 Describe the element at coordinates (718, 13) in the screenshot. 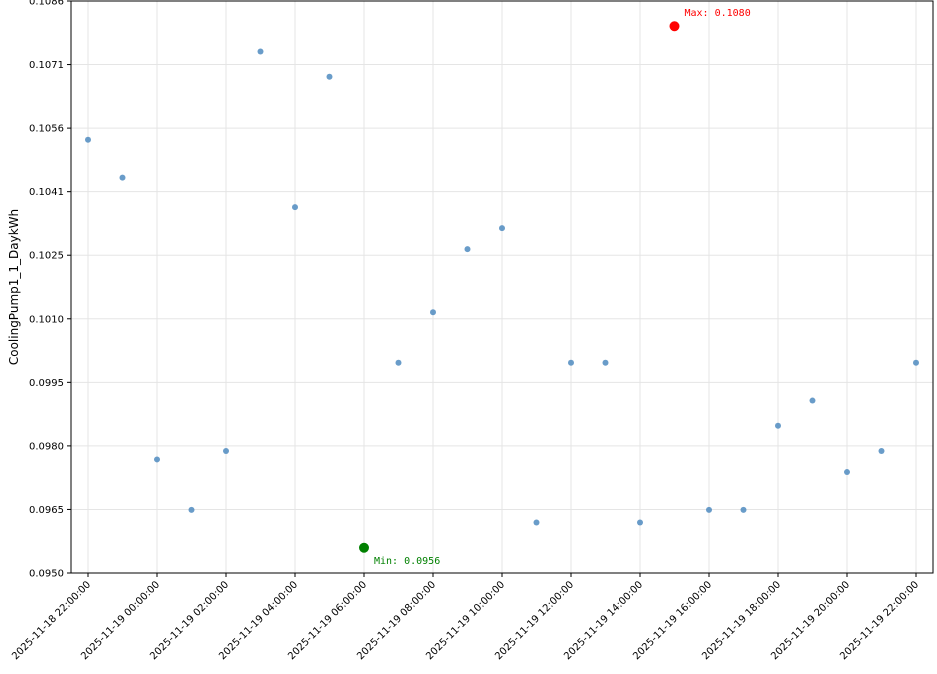

I see `max-annotation: Max: 0.1080` at that location.